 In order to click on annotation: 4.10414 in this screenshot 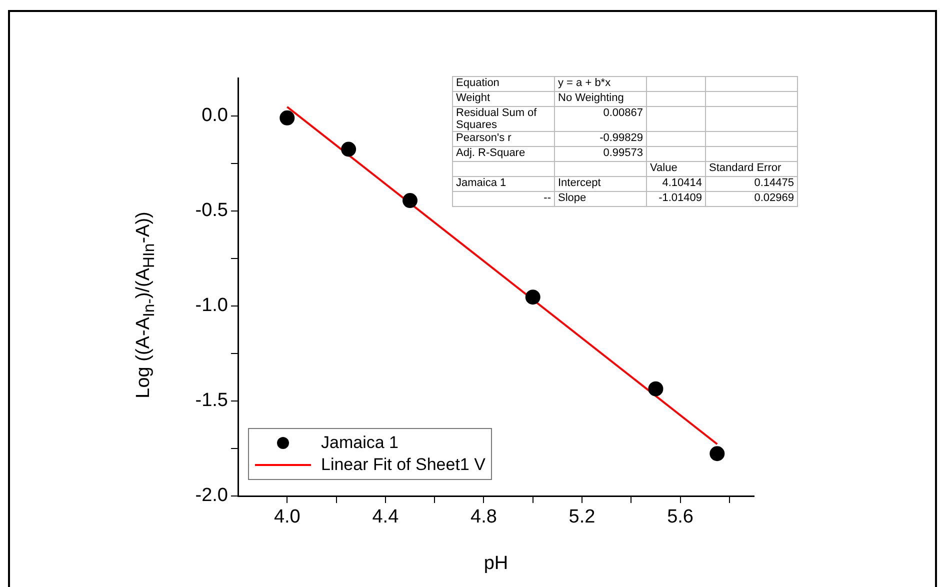, I will do `click(676, 184)`.